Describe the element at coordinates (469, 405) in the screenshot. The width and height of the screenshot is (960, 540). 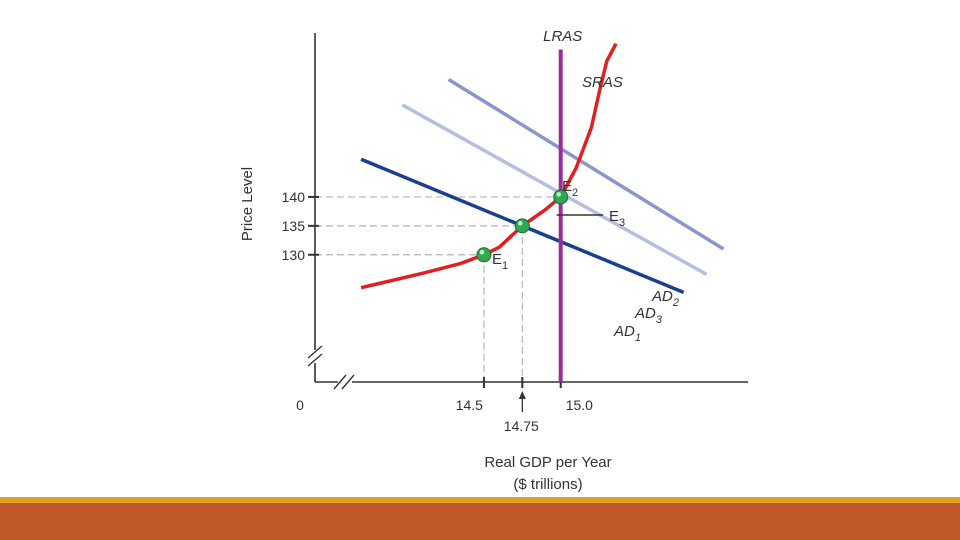
I see `x-tick-label-14.5: 14.5` at that location.